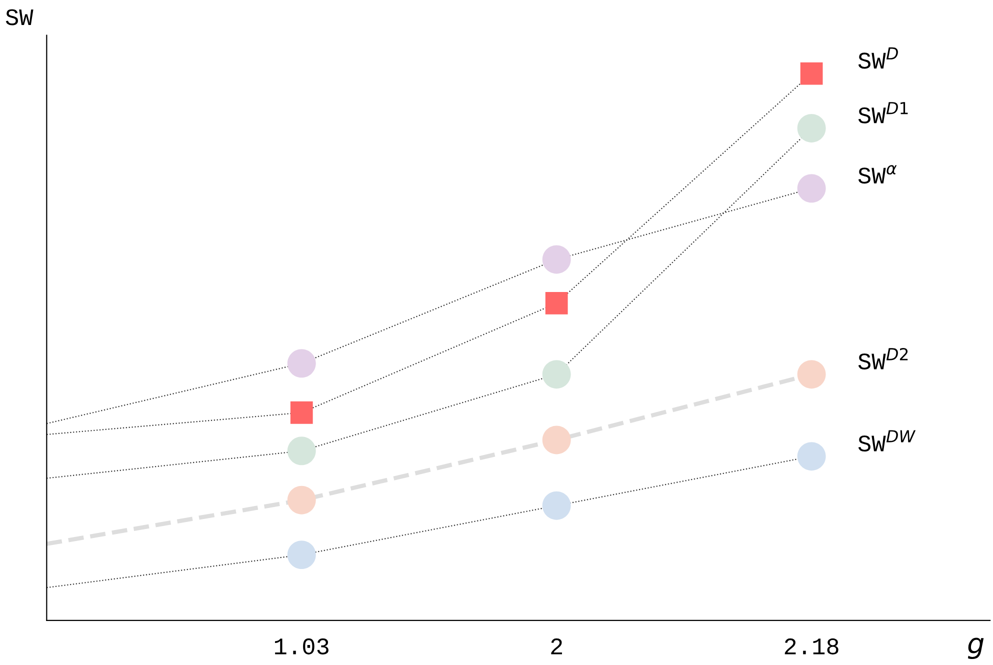 This screenshot has width=993, height=665. Describe the element at coordinates (20, 17) in the screenshot. I see `y-axis-title: SW` at that location.